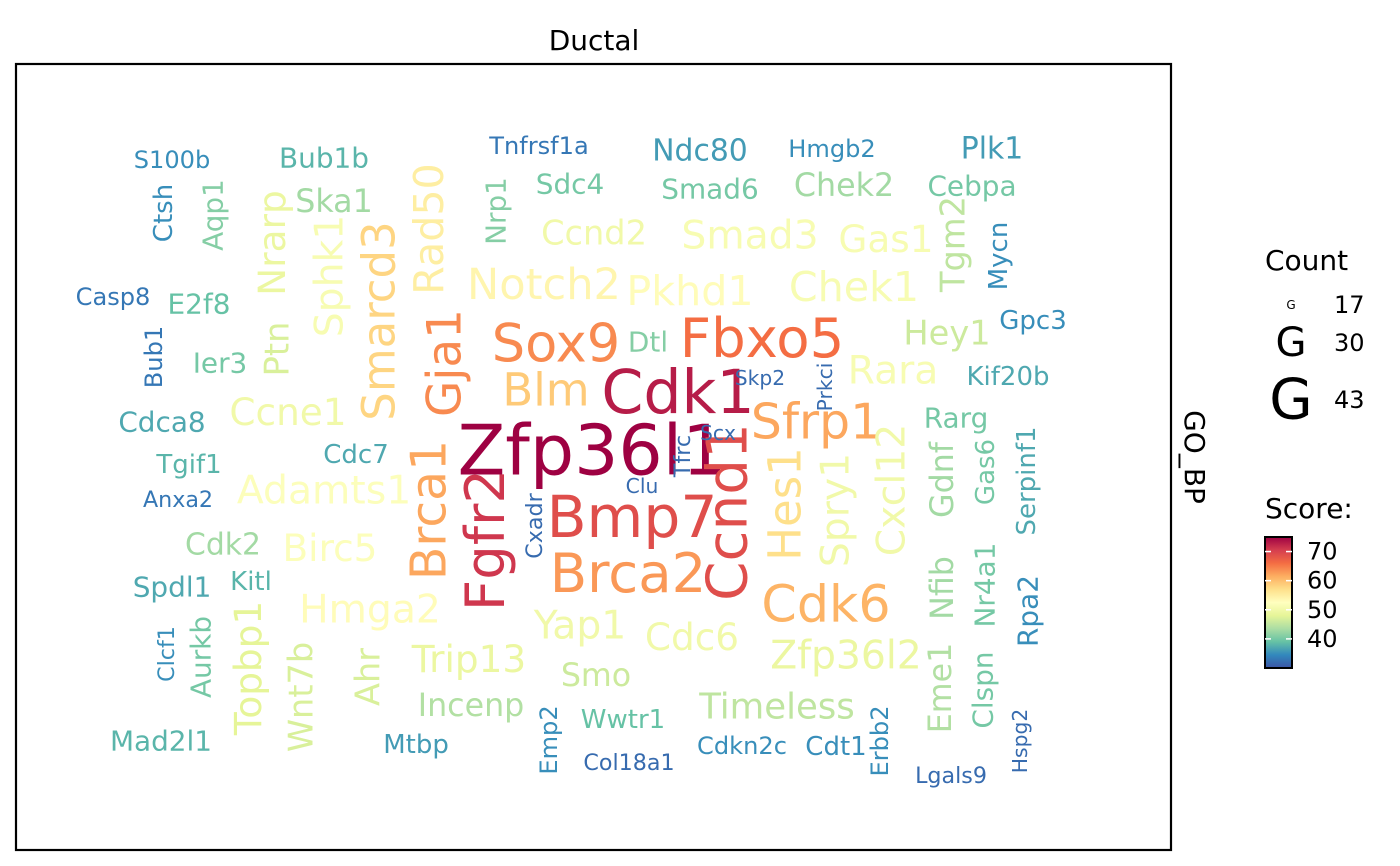 Image resolution: width=1400 pixels, height=866 pixels. I want to click on word-blm: Blm, so click(545, 390).